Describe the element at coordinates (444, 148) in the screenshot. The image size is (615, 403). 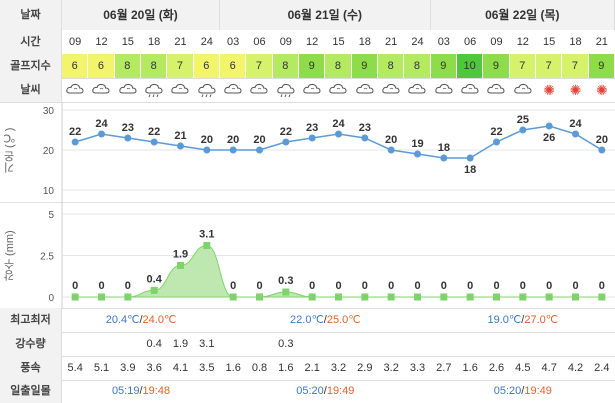
I see `temperature-data-label: 18` at that location.